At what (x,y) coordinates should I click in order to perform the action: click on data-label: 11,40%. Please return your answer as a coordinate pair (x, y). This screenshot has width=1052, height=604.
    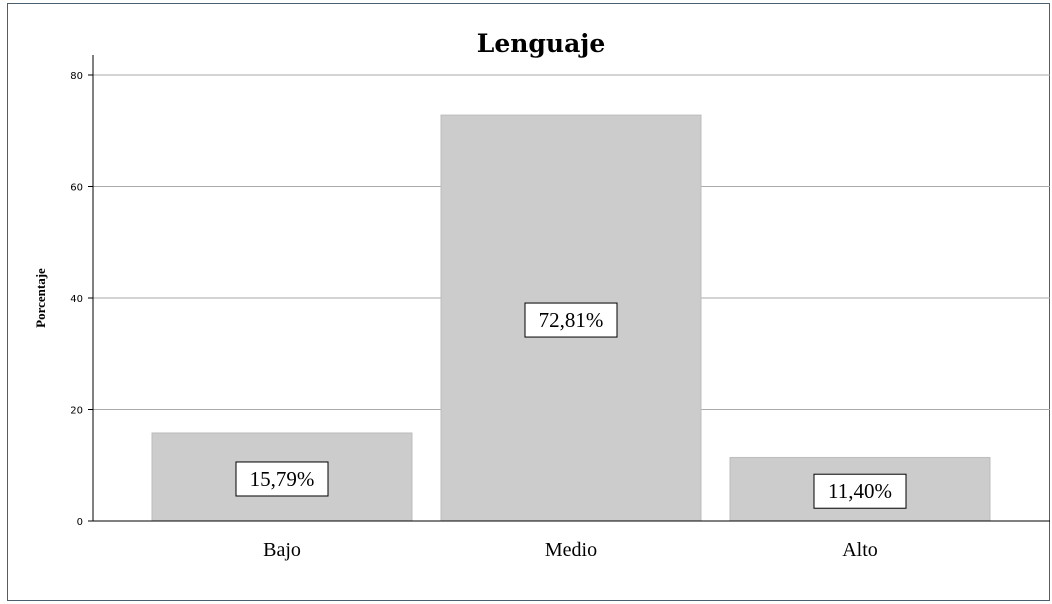
    Looking at the image, I should click on (860, 491).